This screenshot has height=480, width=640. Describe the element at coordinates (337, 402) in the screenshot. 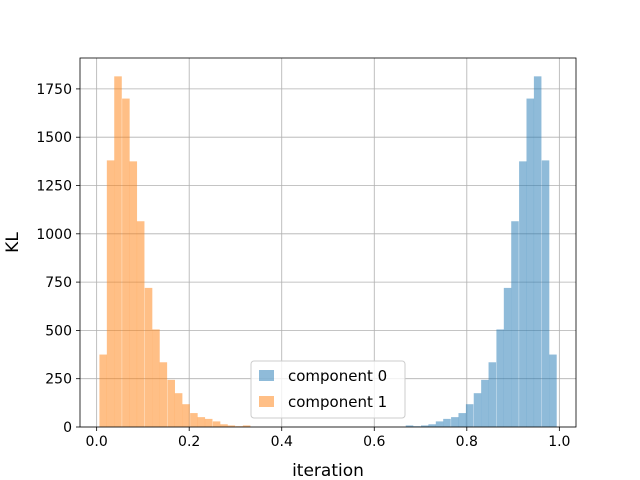

I see `legend-label: component 1` at that location.